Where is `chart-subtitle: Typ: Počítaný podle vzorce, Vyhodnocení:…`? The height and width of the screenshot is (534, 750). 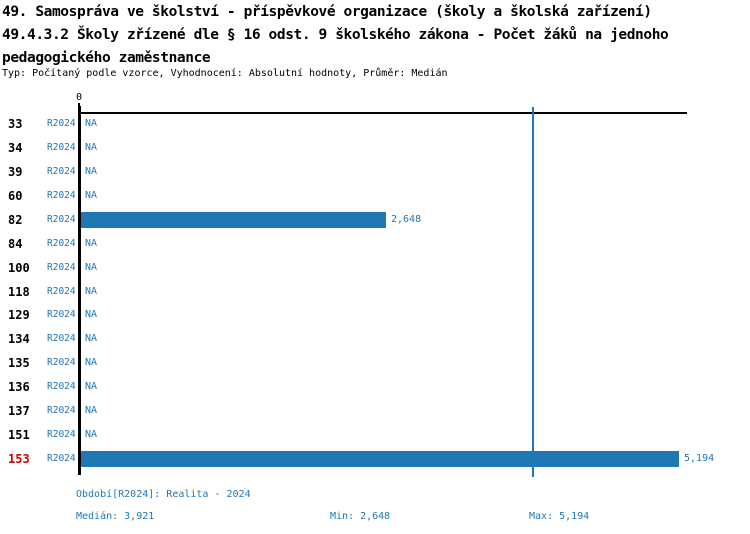 chart-subtitle: Typ: Počítaný podle vzorce, Vyhodnocení:… is located at coordinates (225, 73).